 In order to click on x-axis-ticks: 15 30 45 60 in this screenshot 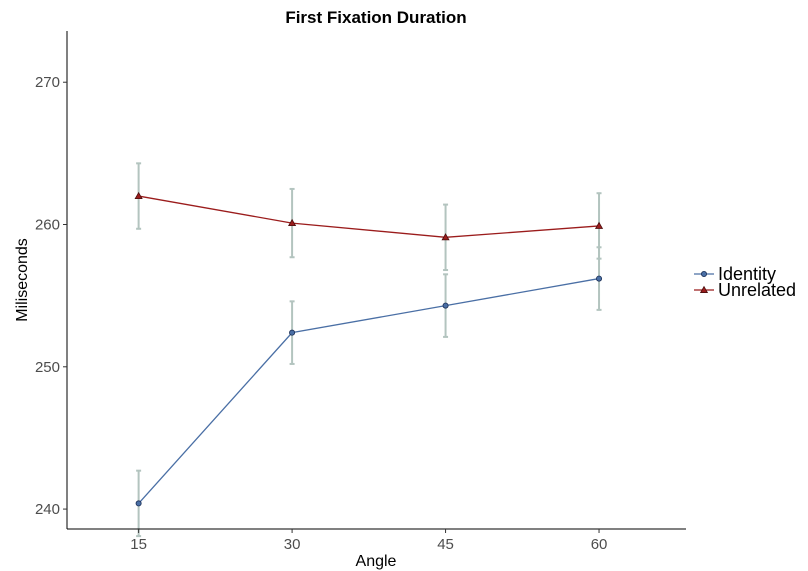, I will do `click(368, 541)`.